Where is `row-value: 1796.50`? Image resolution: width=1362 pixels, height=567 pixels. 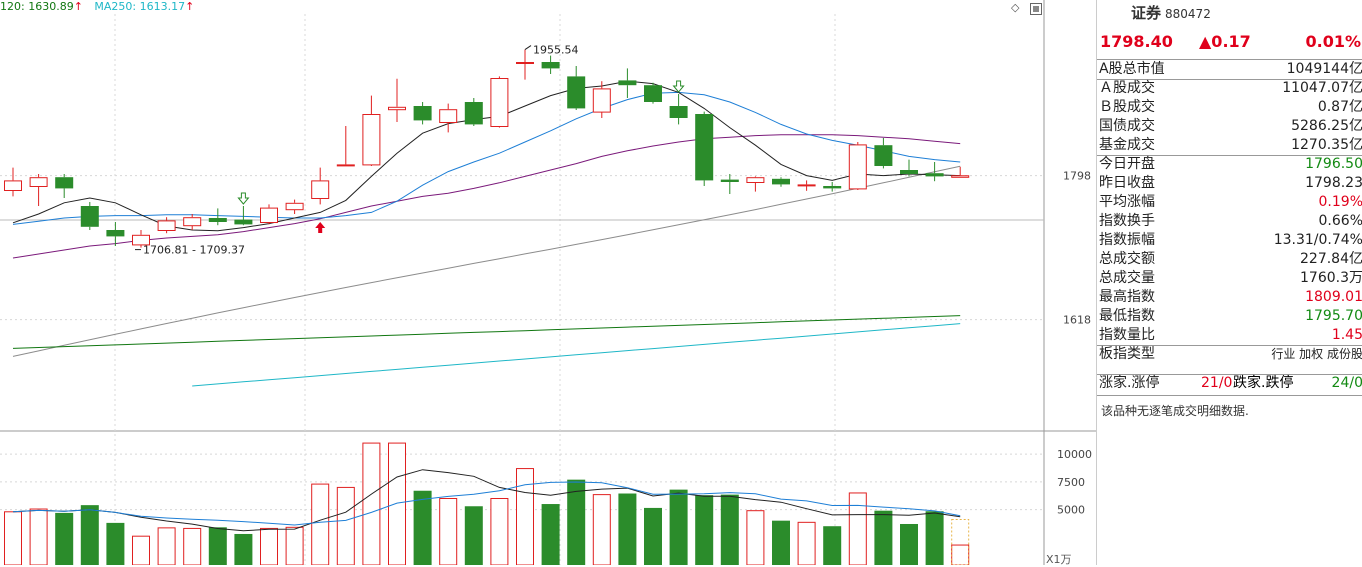
row-value: 1796.50 is located at coordinates (1333, 164).